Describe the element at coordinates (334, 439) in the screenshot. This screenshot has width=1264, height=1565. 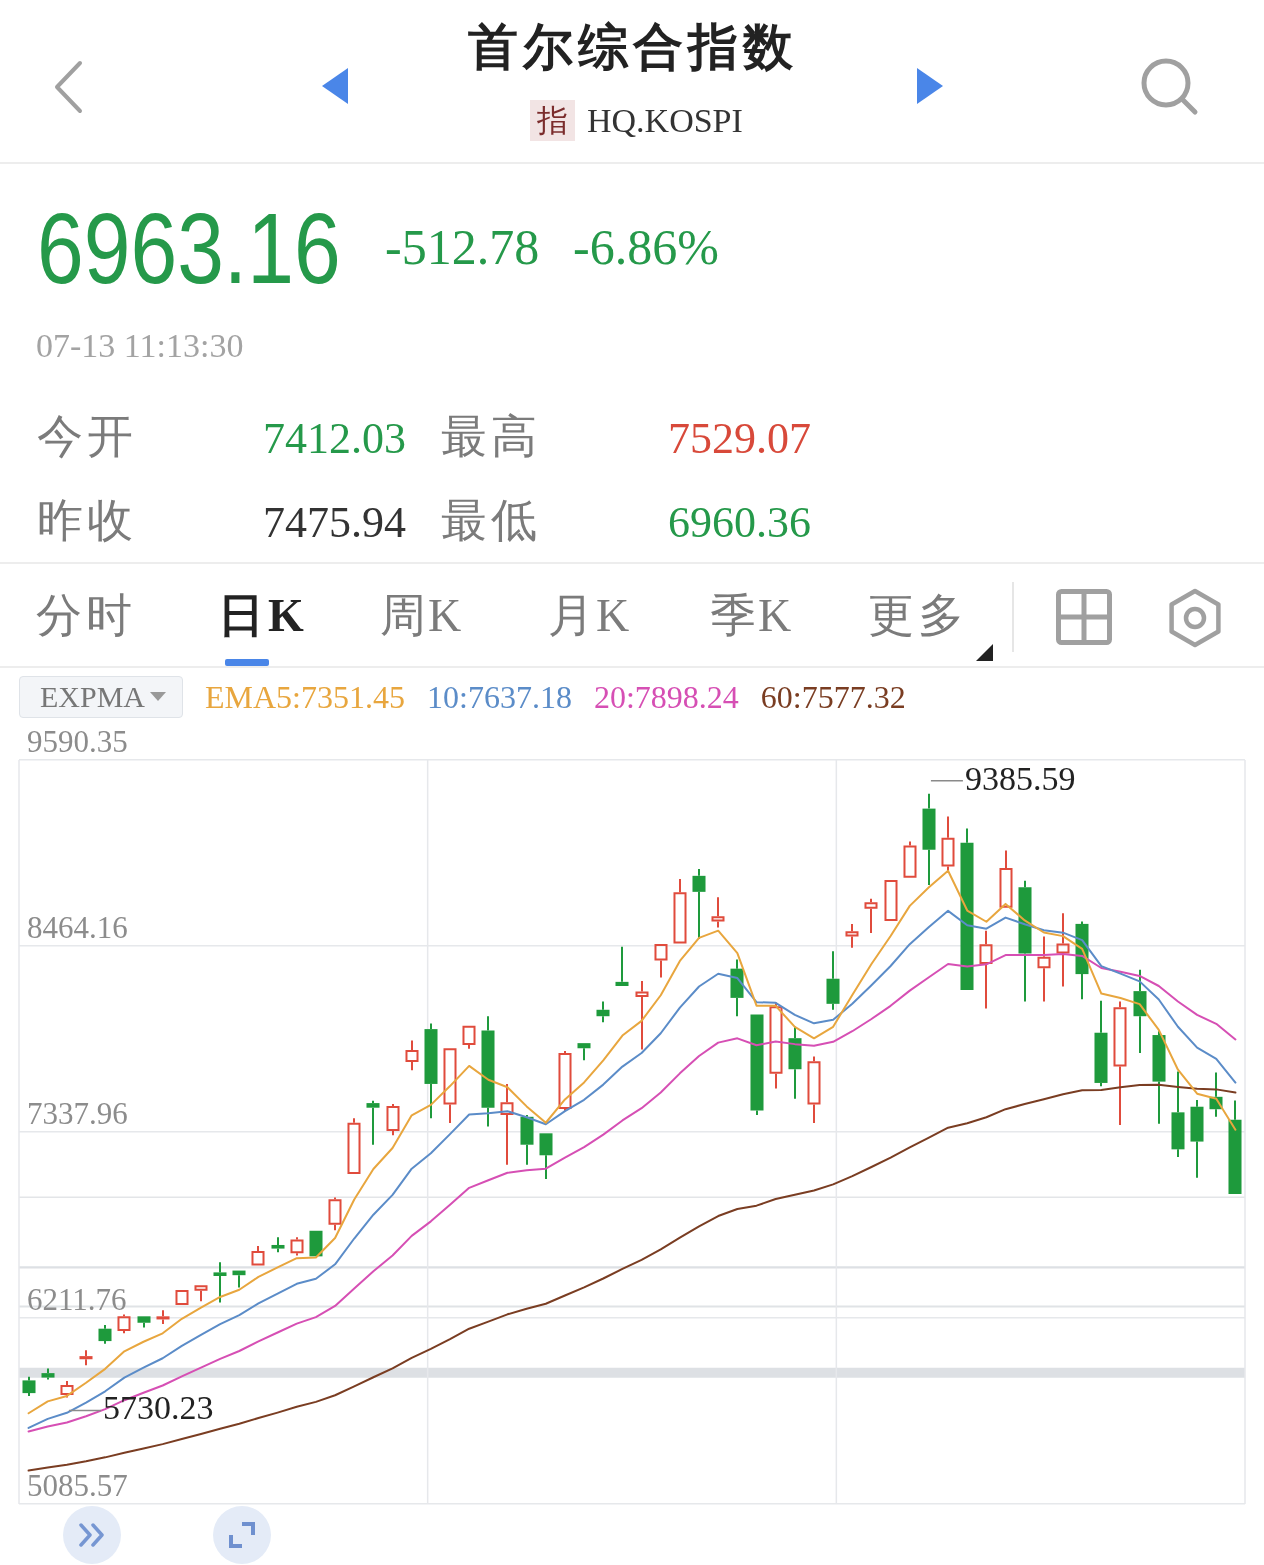
I see `text: 7412.03` at that location.